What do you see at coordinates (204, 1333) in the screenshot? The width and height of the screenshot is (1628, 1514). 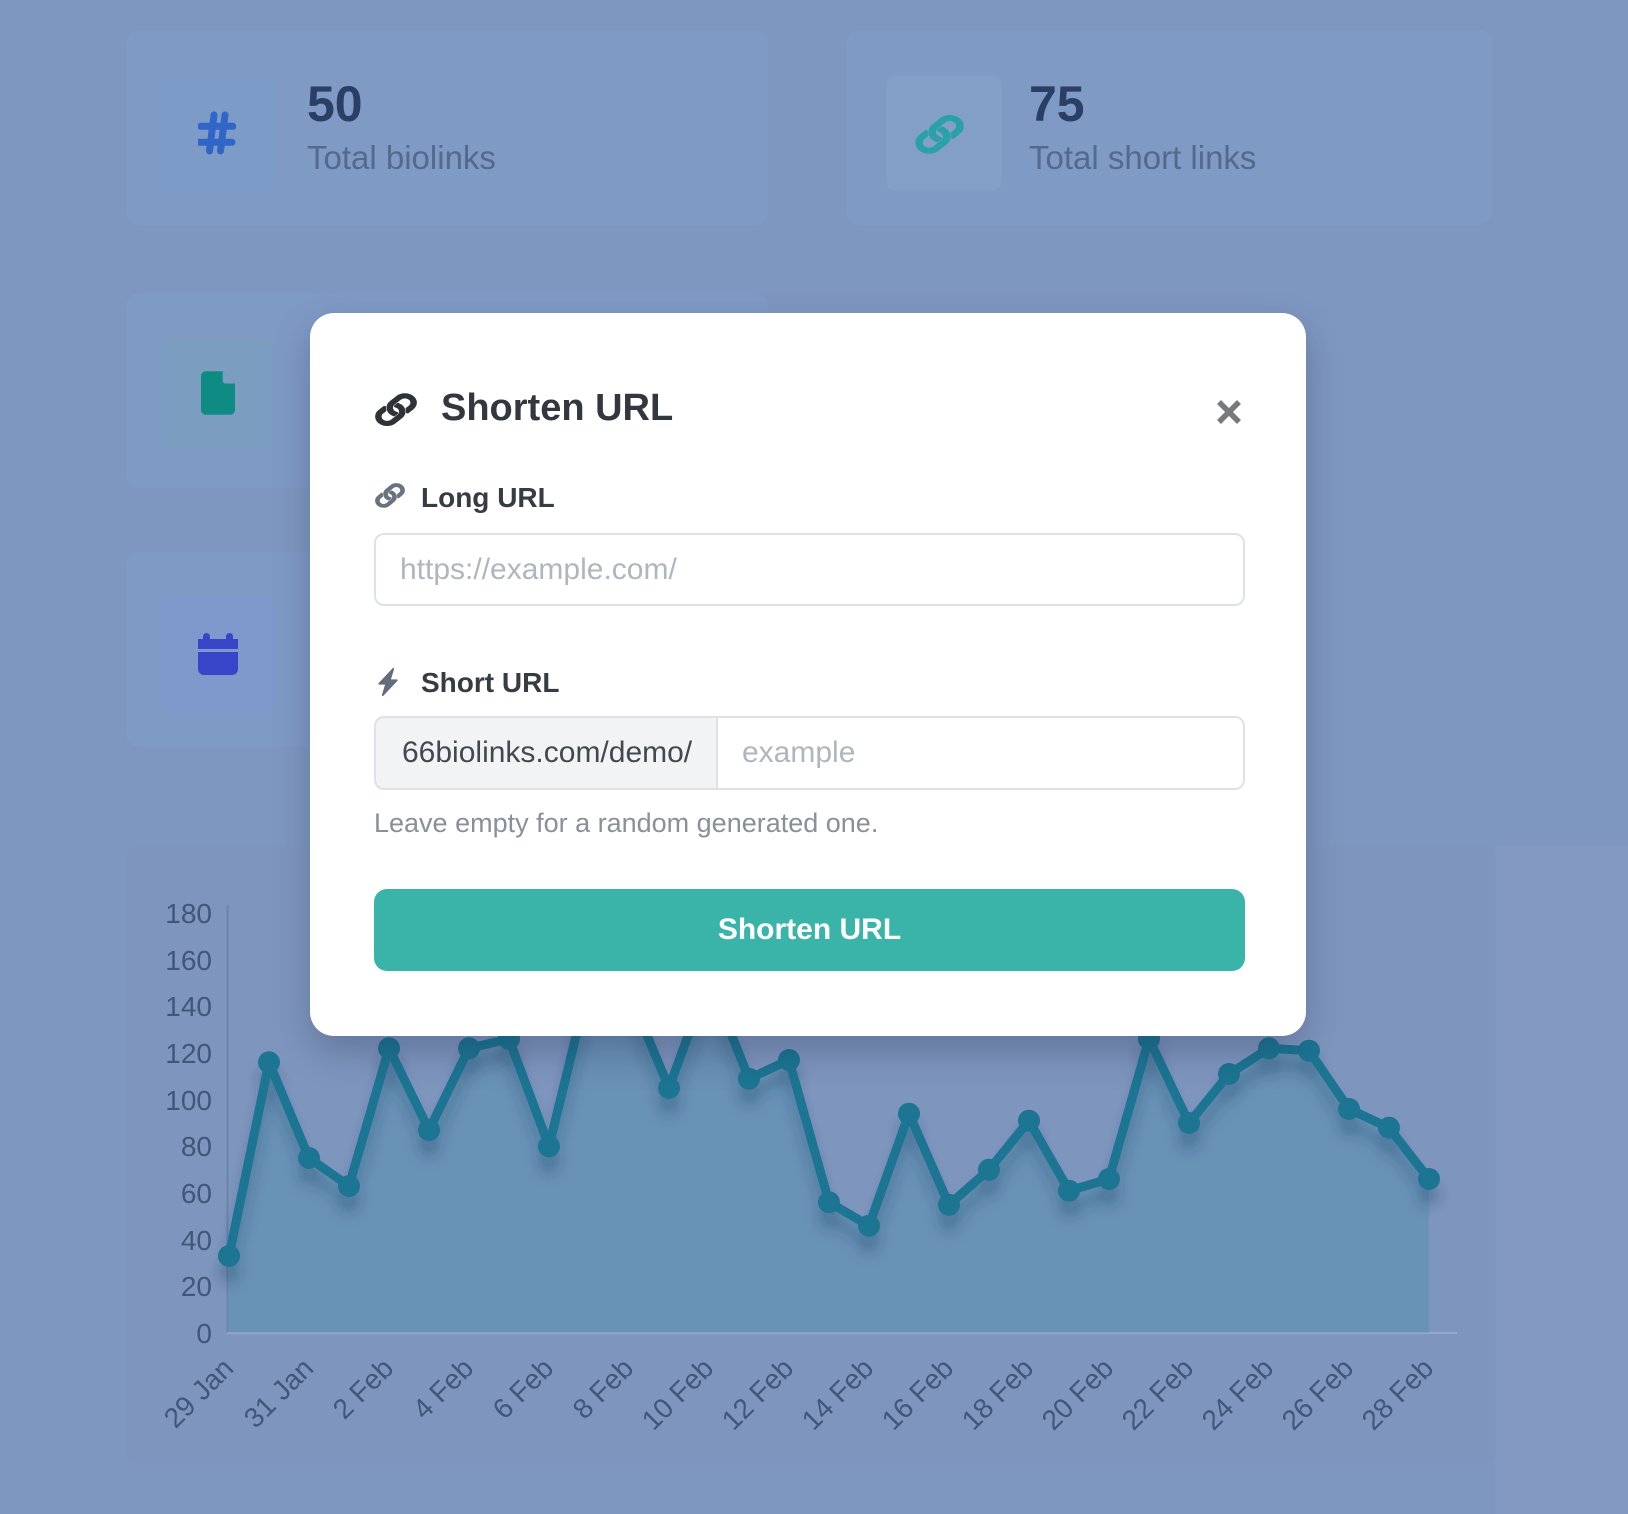 I see `svg-text: 0` at bounding box center [204, 1333].